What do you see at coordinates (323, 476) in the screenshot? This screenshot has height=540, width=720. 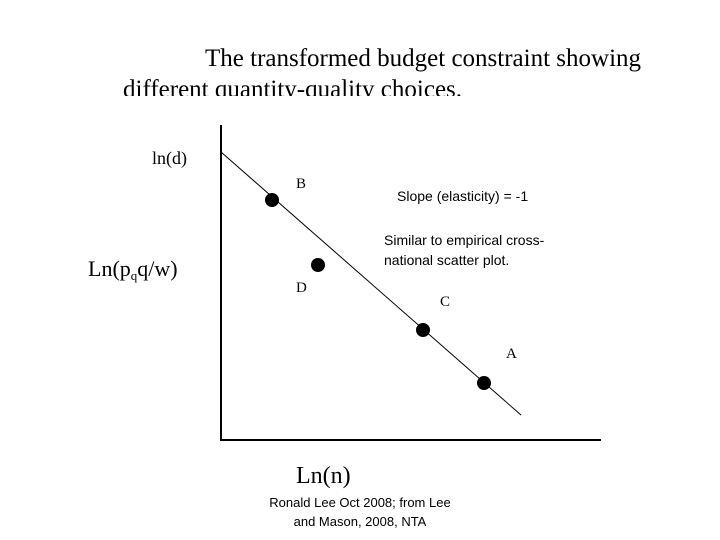 I see `x-label: Ln(n)` at bounding box center [323, 476].